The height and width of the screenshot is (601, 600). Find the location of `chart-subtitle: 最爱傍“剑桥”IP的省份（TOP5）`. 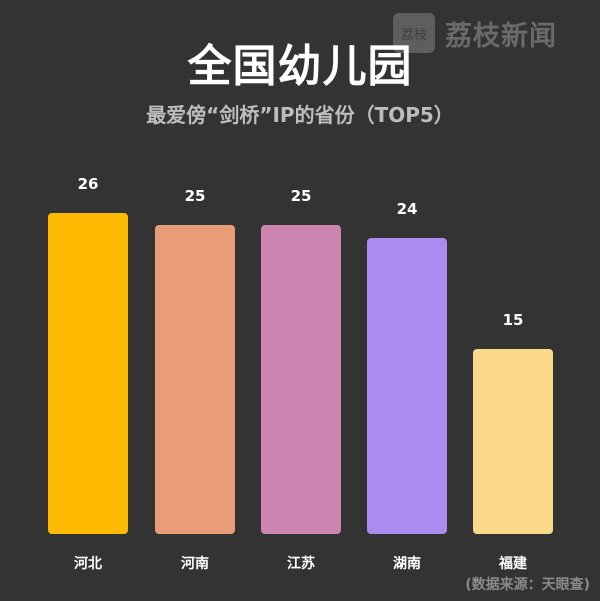

chart-subtitle: 最爱傍“剑桥”IP的省份（TOP5） is located at coordinates (300, 115).